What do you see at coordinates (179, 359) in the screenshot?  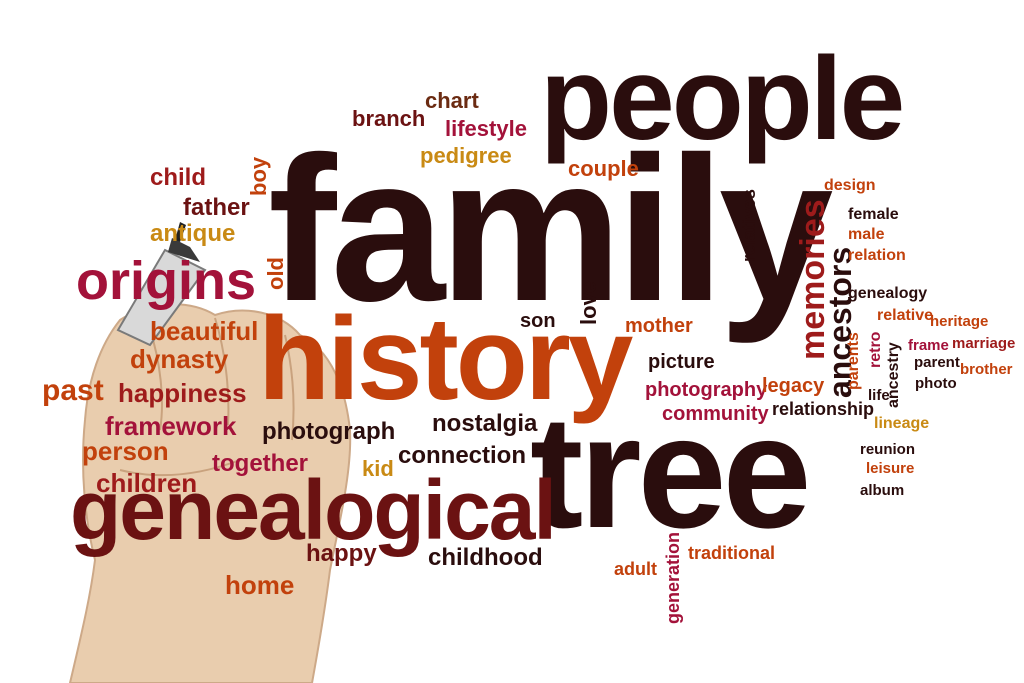 I see `word-dynasty: dynasty` at bounding box center [179, 359].